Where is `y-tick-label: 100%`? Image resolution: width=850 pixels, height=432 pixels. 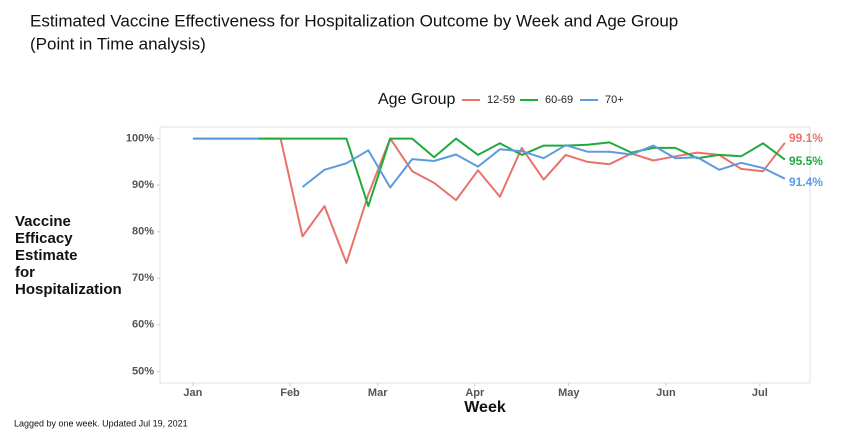 y-tick-label: 100% is located at coordinates (140, 139).